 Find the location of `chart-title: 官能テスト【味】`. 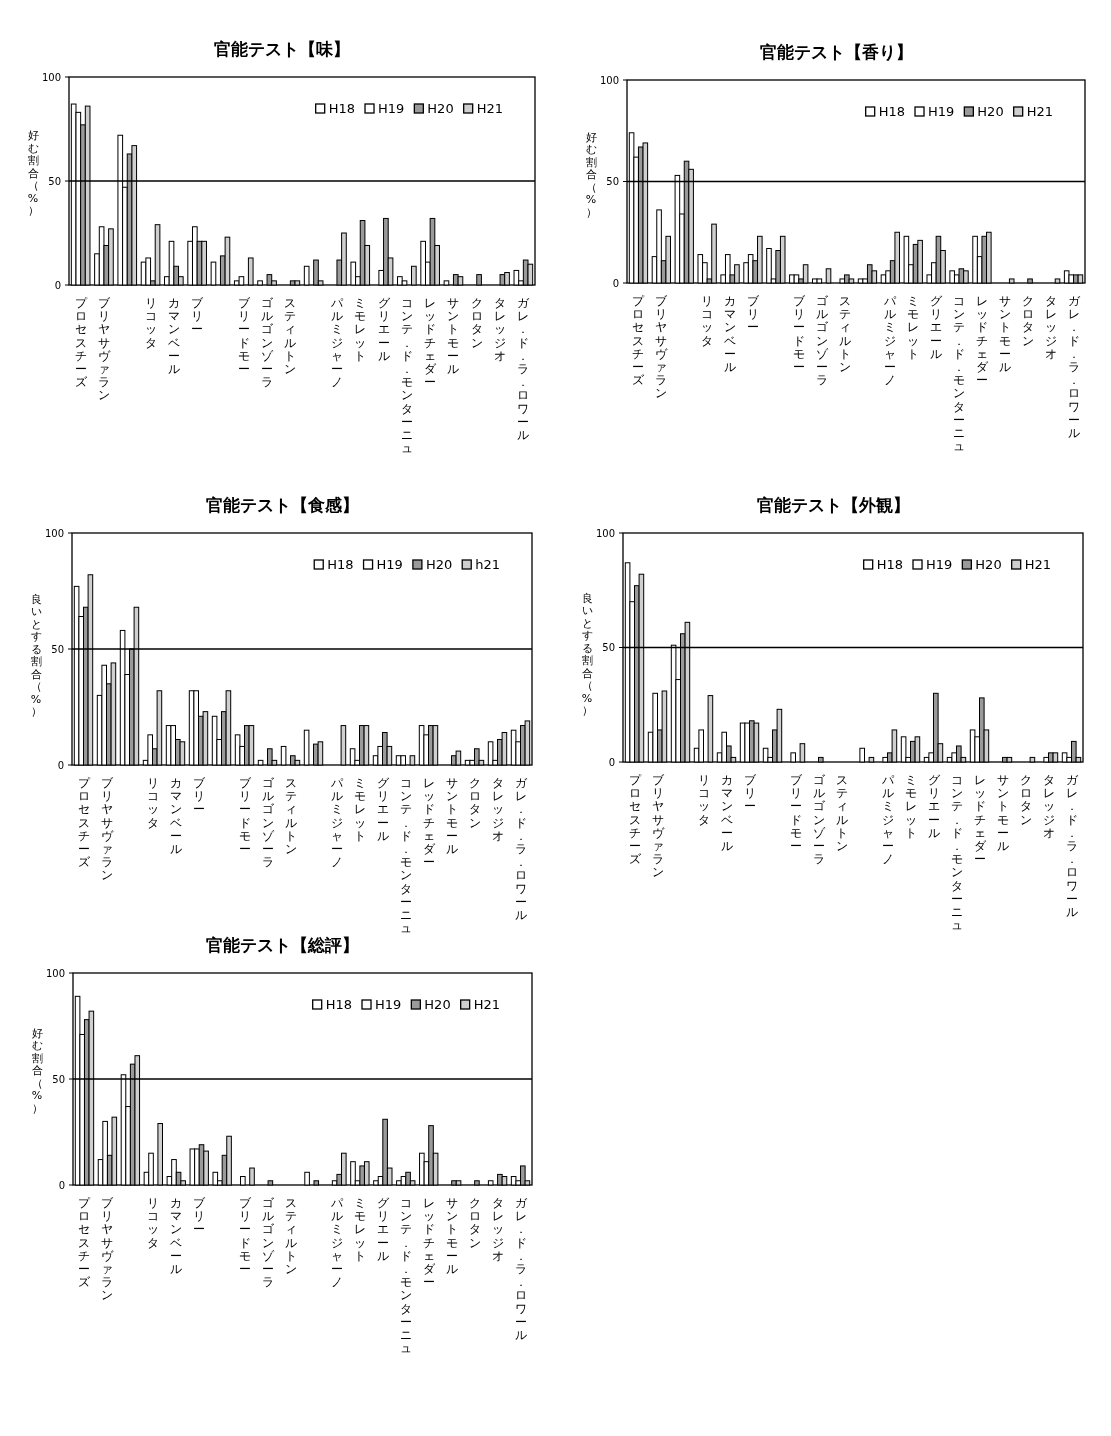

chart-title: 官能テスト【味】 is located at coordinates (282, 49).